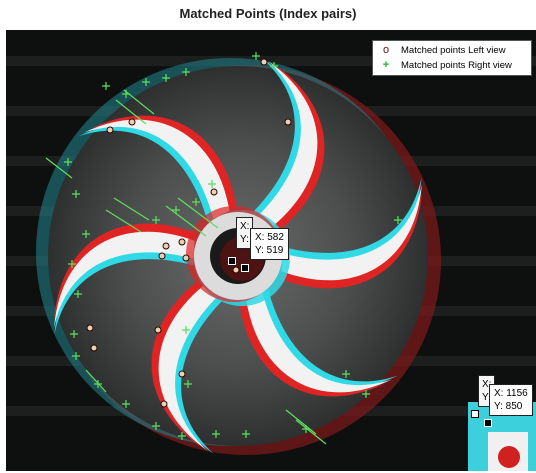 The width and height of the screenshot is (536, 473). I want to click on datatip-1156-850: X: 1156 Y: 850, so click(511, 400).